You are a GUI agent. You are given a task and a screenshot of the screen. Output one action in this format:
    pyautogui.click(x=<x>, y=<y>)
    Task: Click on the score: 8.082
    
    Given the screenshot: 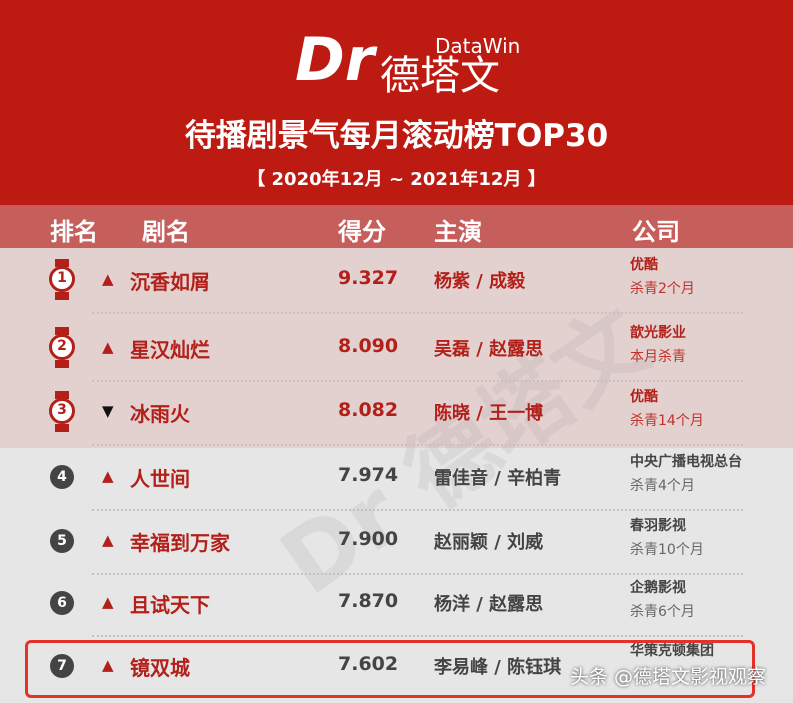 What is the action you would take?
    pyautogui.click(x=368, y=410)
    